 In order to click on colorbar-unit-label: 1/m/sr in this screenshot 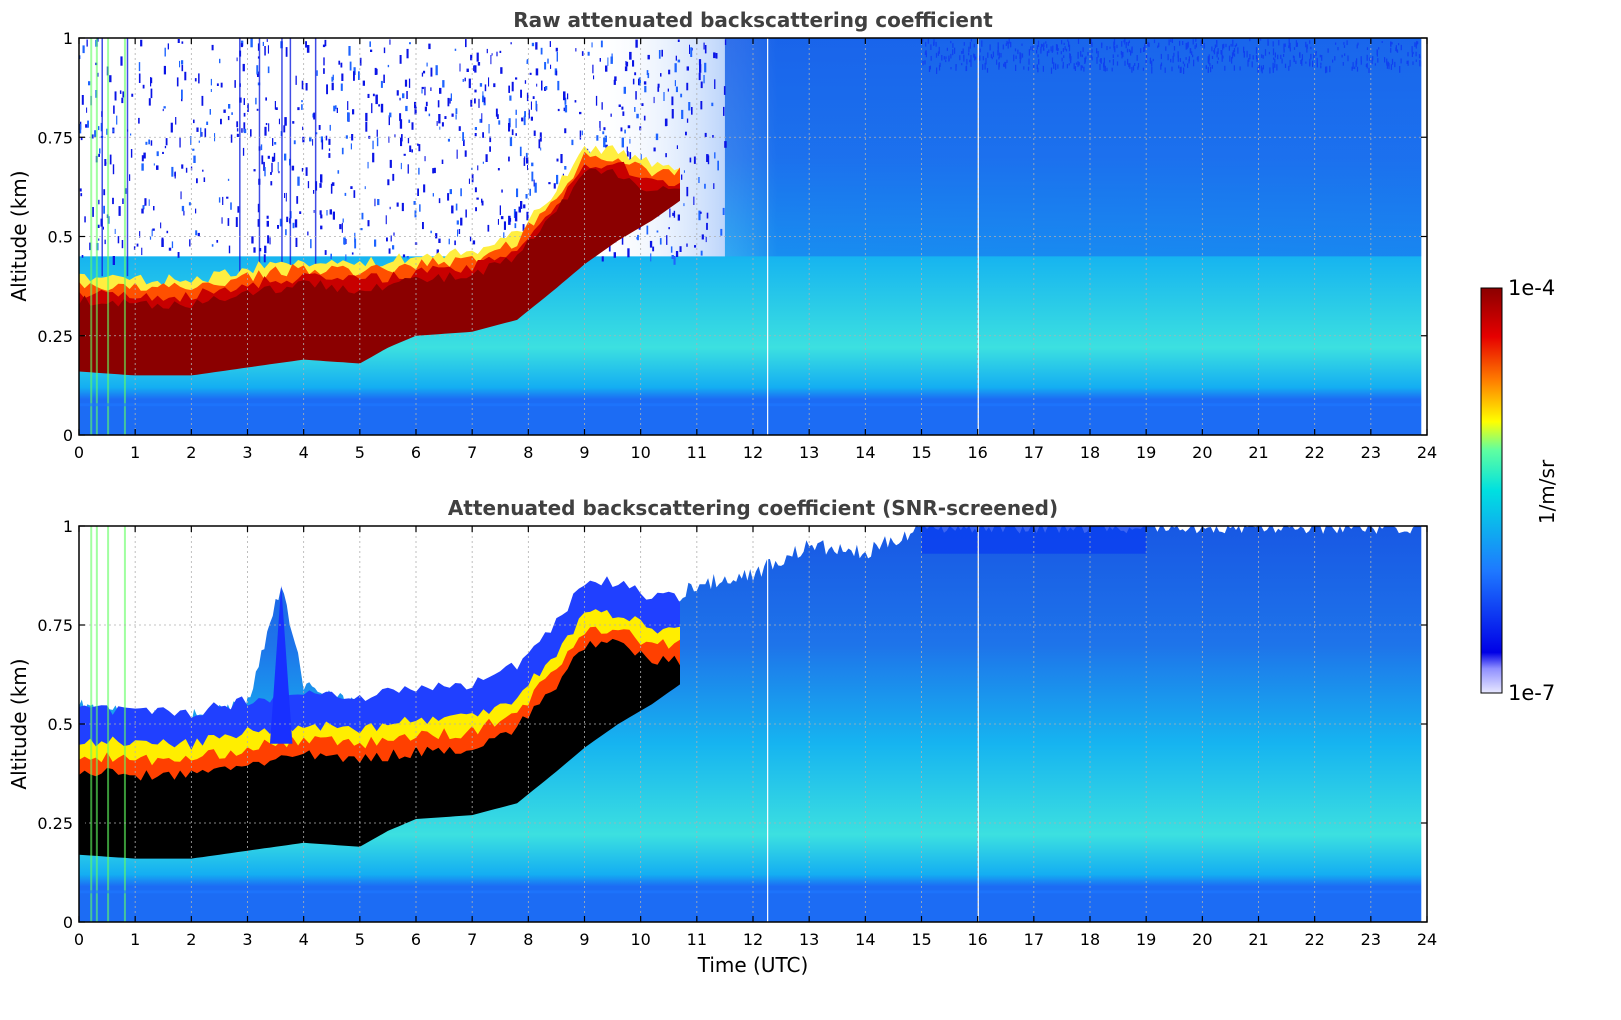, I will do `click(1547, 491)`.